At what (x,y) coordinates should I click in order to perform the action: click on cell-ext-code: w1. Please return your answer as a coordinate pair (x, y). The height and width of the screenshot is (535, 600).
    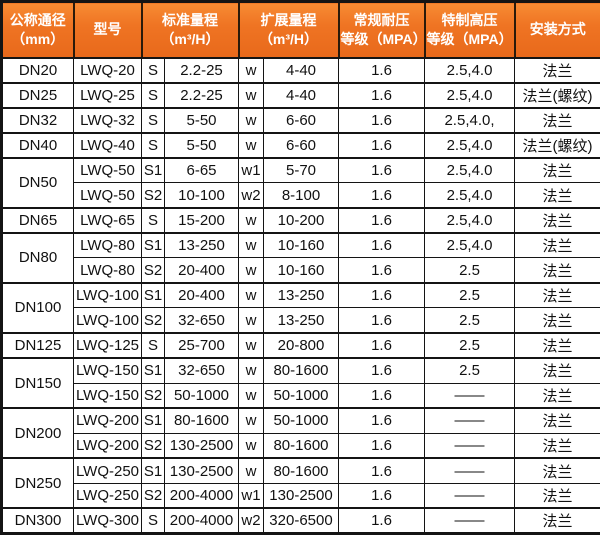
    Looking at the image, I should click on (251, 170).